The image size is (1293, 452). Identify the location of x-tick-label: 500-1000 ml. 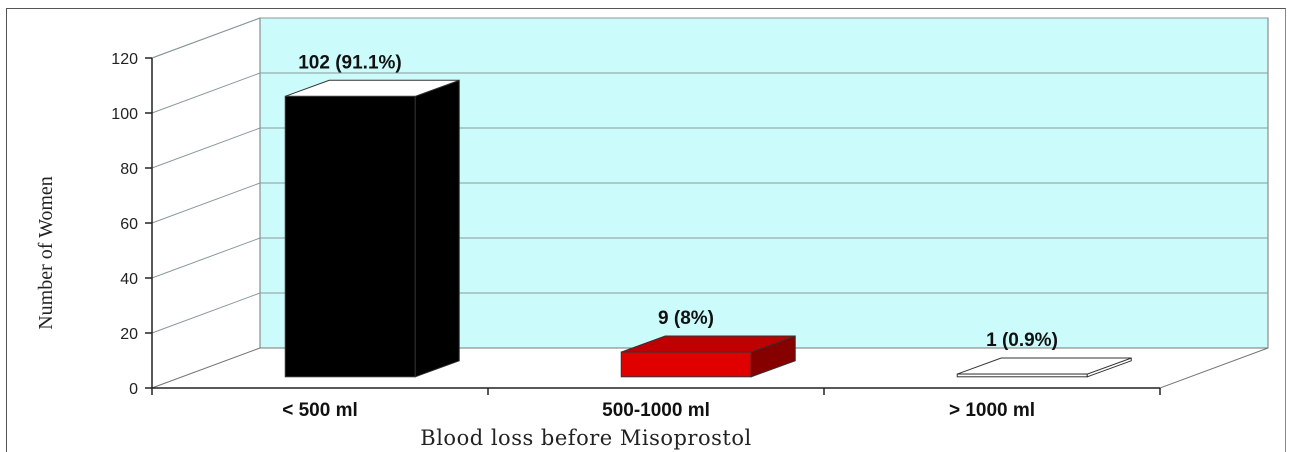
(656, 410).